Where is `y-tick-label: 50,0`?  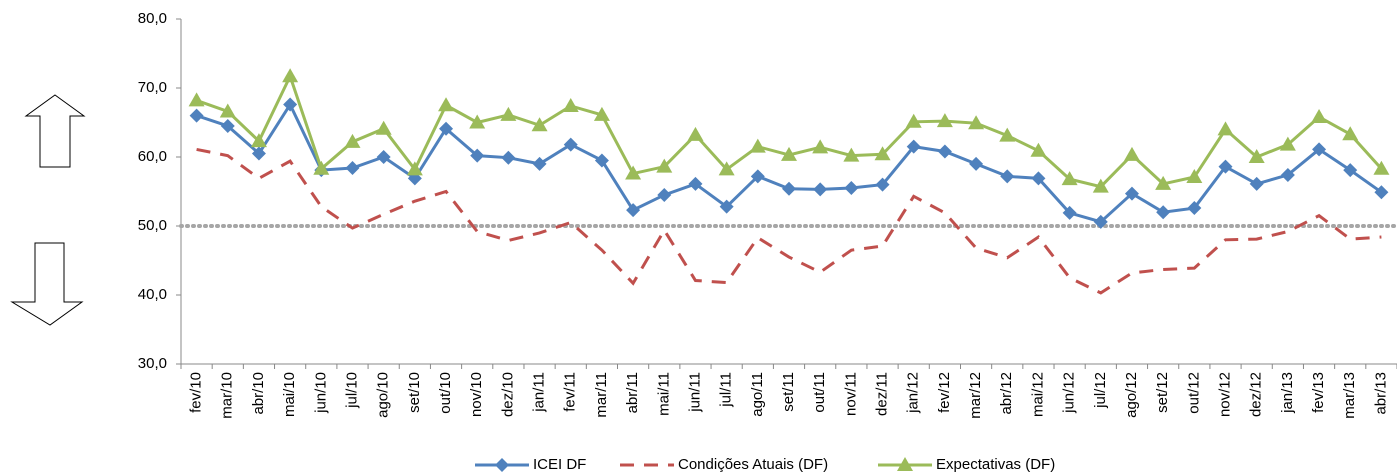
y-tick-label: 50,0 is located at coordinates (152, 225).